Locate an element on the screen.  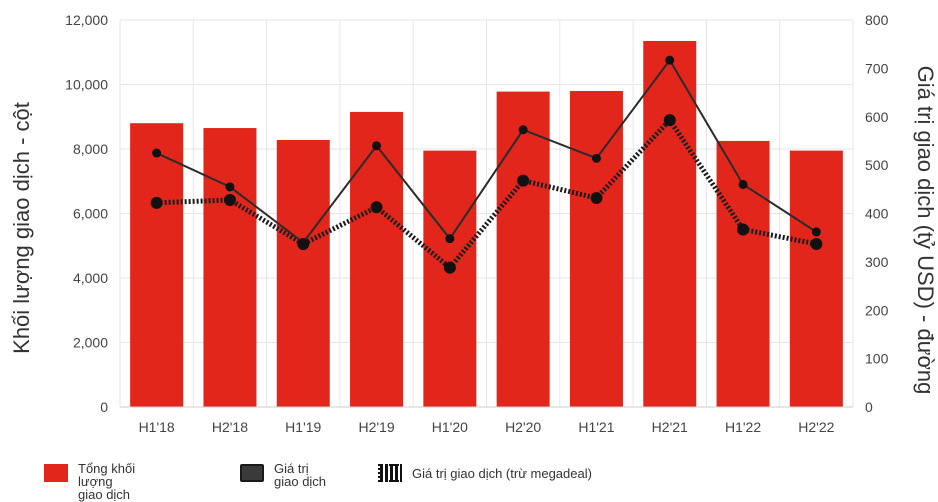
x-tick-label: H1'18 is located at coordinates (157, 427).